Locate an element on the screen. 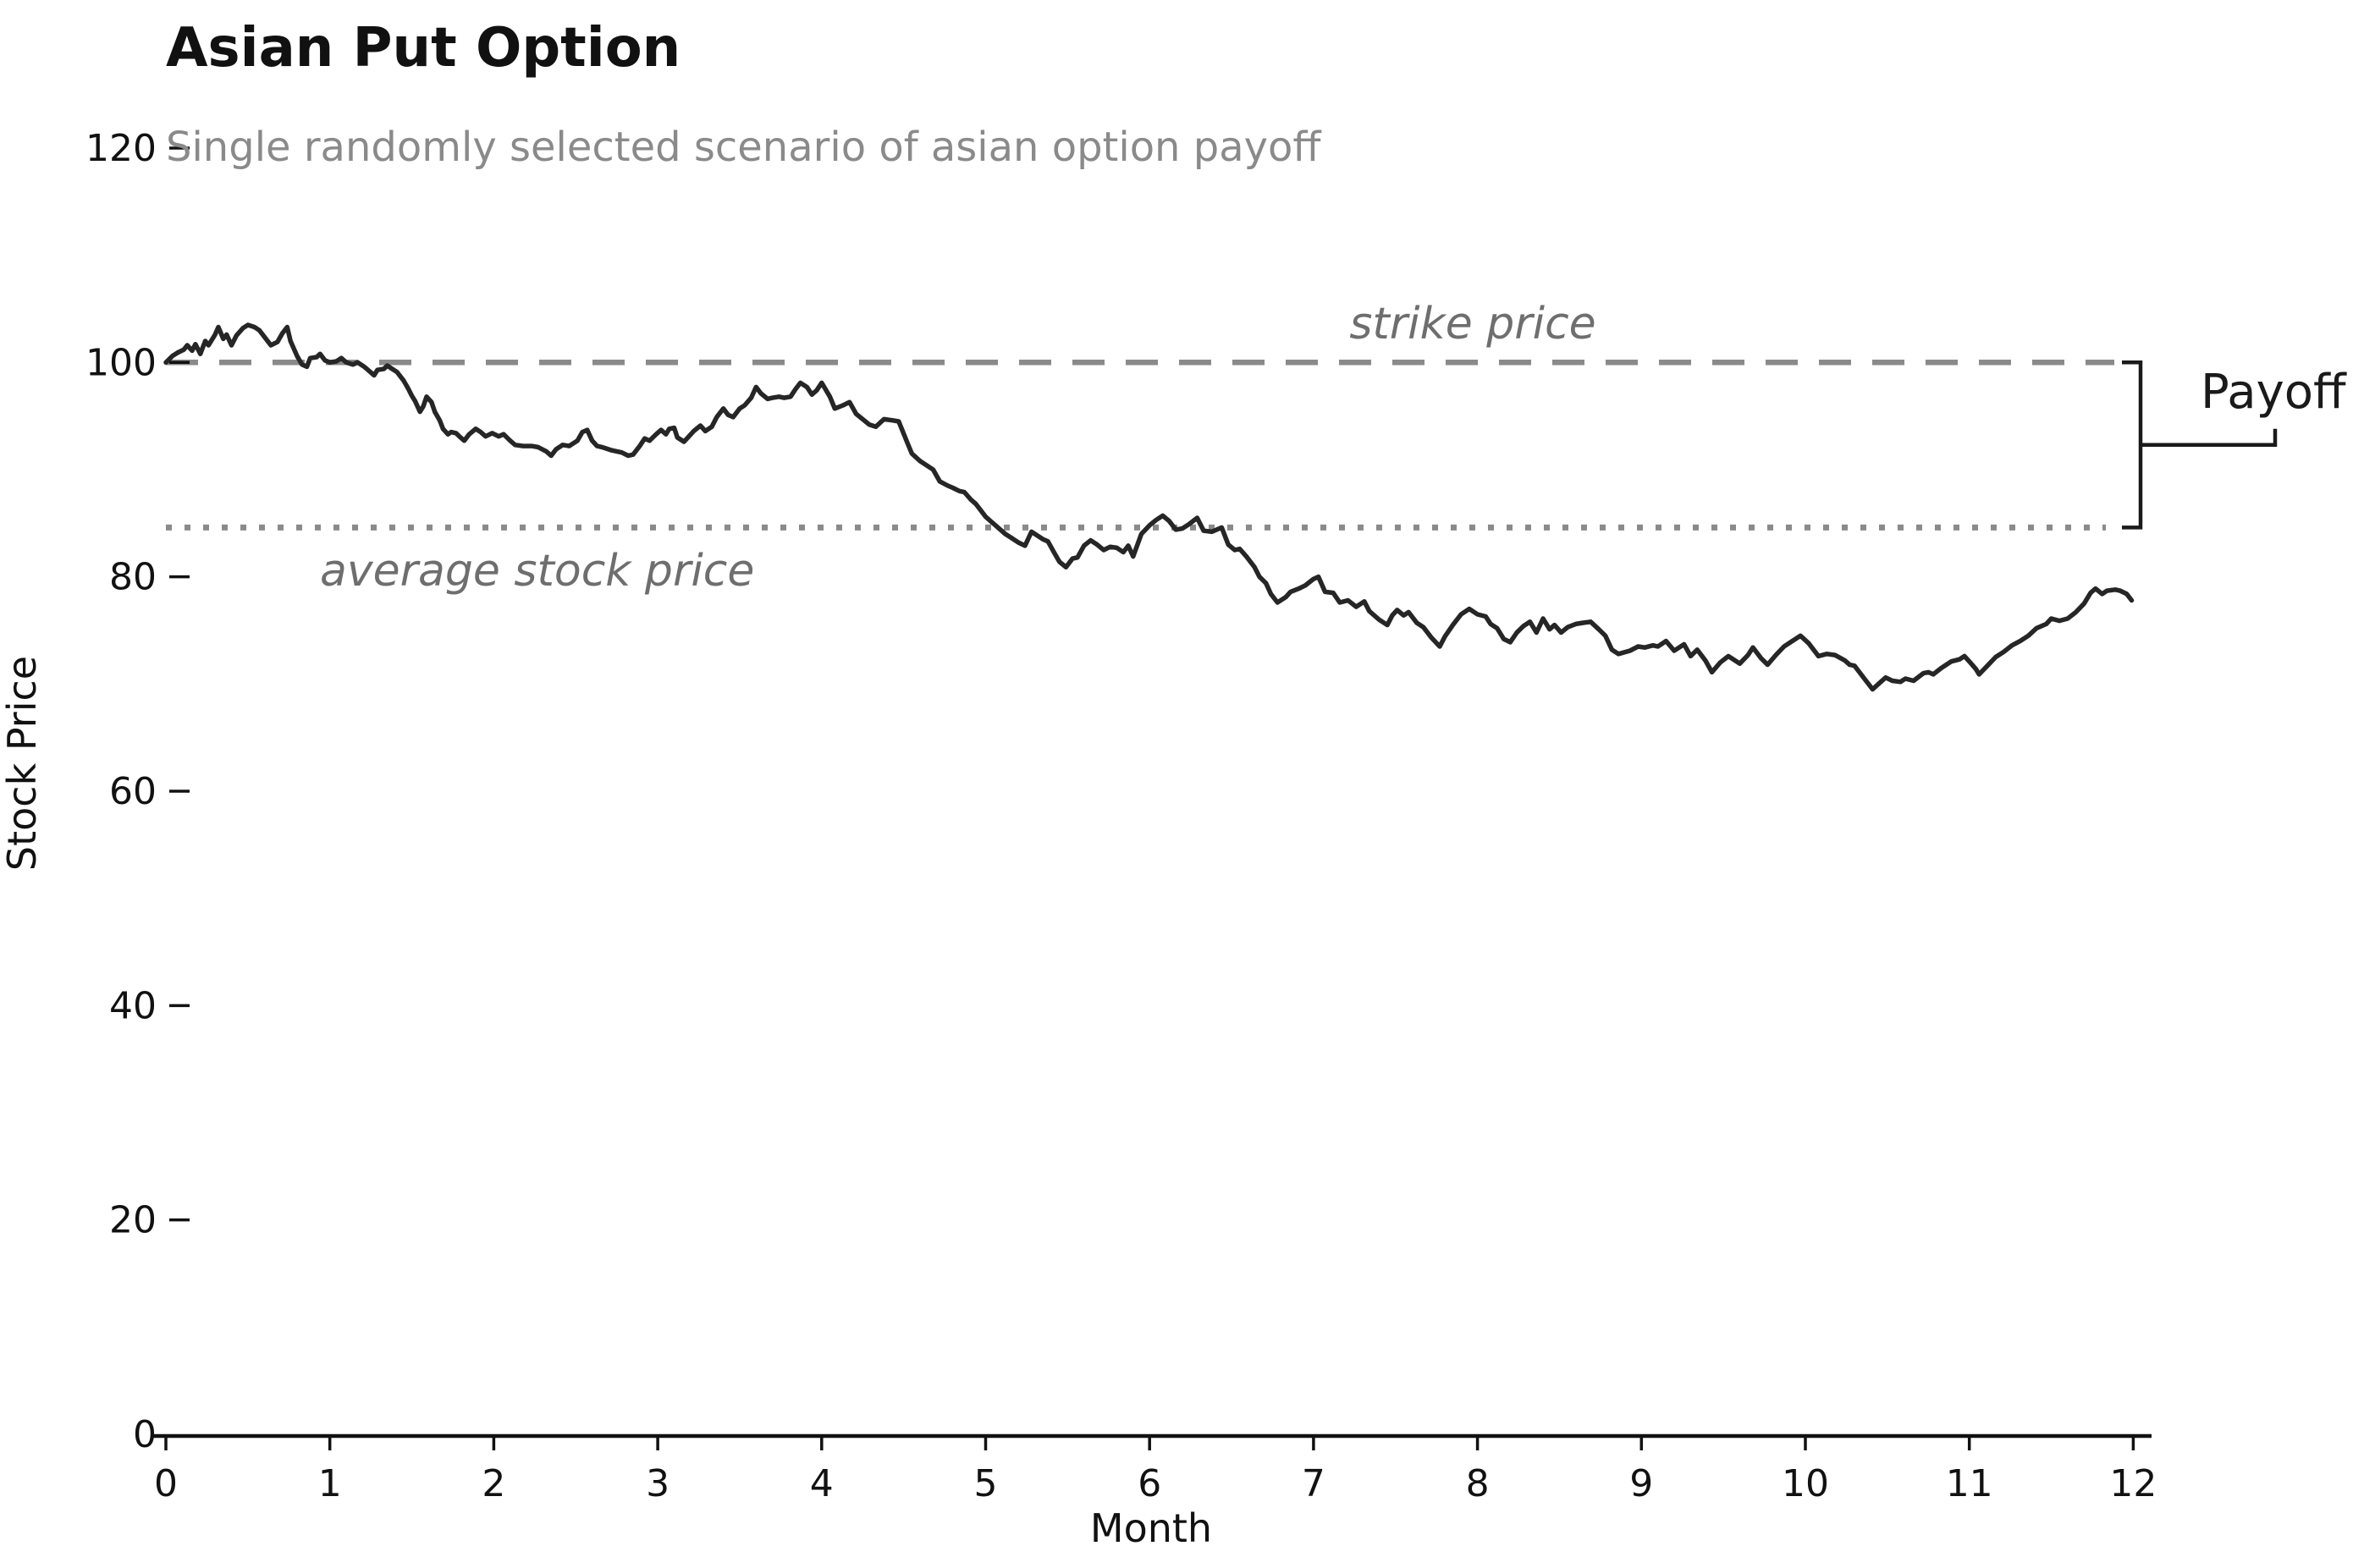  y-tick-label: 0 is located at coordinates (145, 1434).